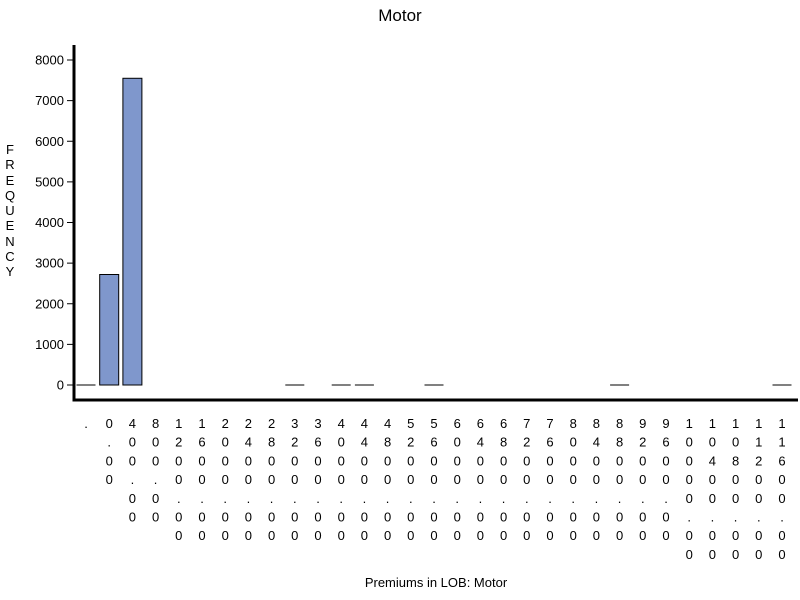  I want to click on y-tick-label: 3000, so click(49, 263).